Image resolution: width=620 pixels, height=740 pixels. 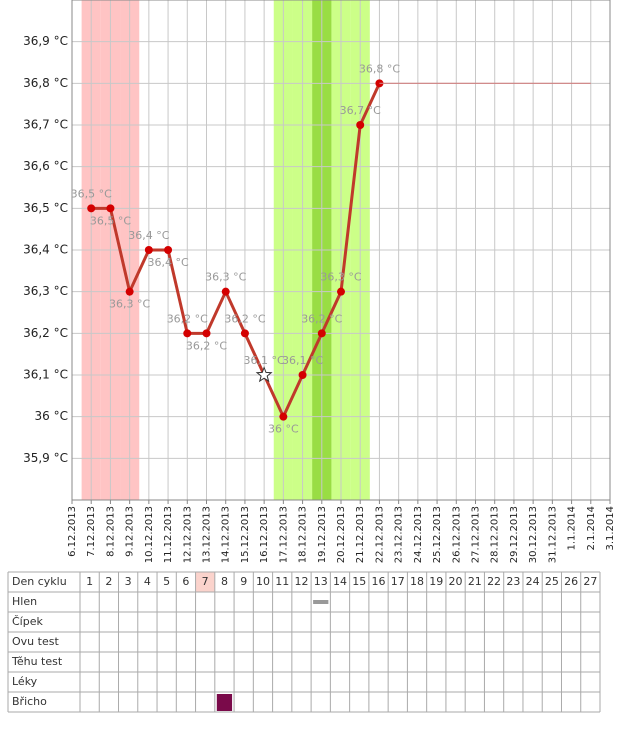 I want to click on x-tick-label: 27.12.2013, so click(x=476, y=534).